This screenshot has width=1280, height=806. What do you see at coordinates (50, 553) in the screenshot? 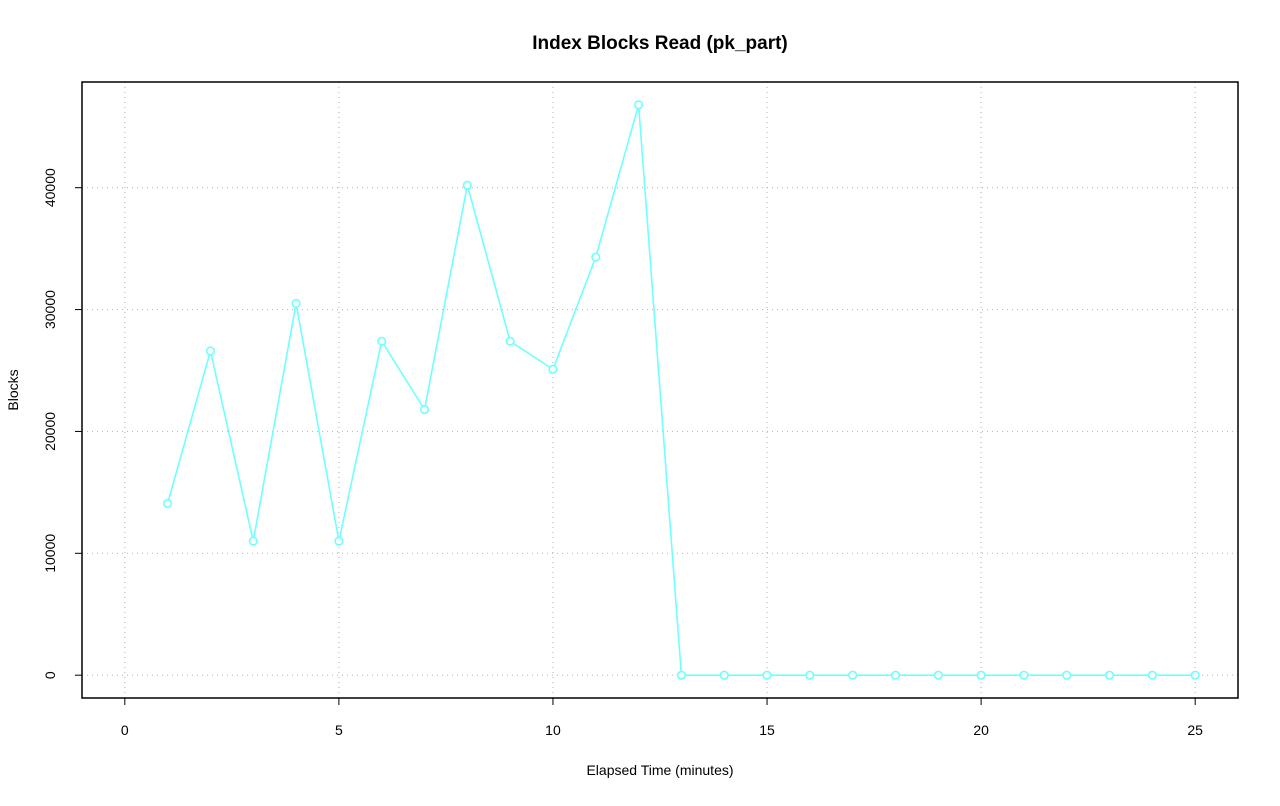
I see `y-tick-label: 10000` at bounding box center [50, 553].